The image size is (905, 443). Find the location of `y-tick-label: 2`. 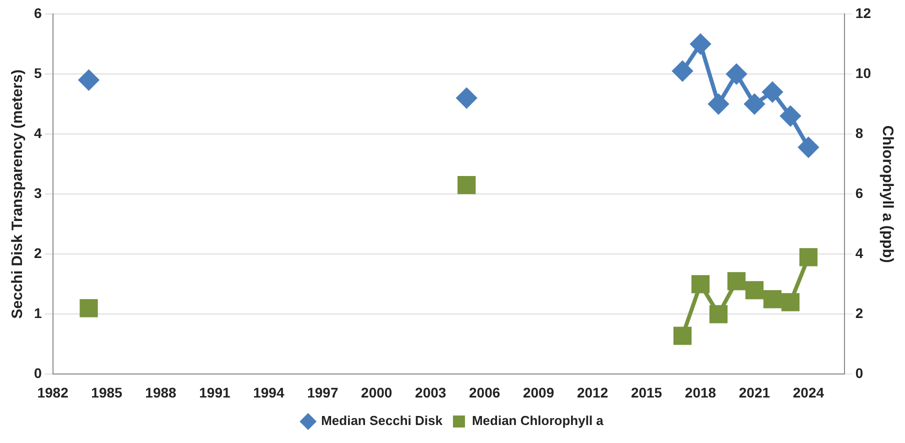

y-tick-label: 2 is located at coordinates (38, 252).